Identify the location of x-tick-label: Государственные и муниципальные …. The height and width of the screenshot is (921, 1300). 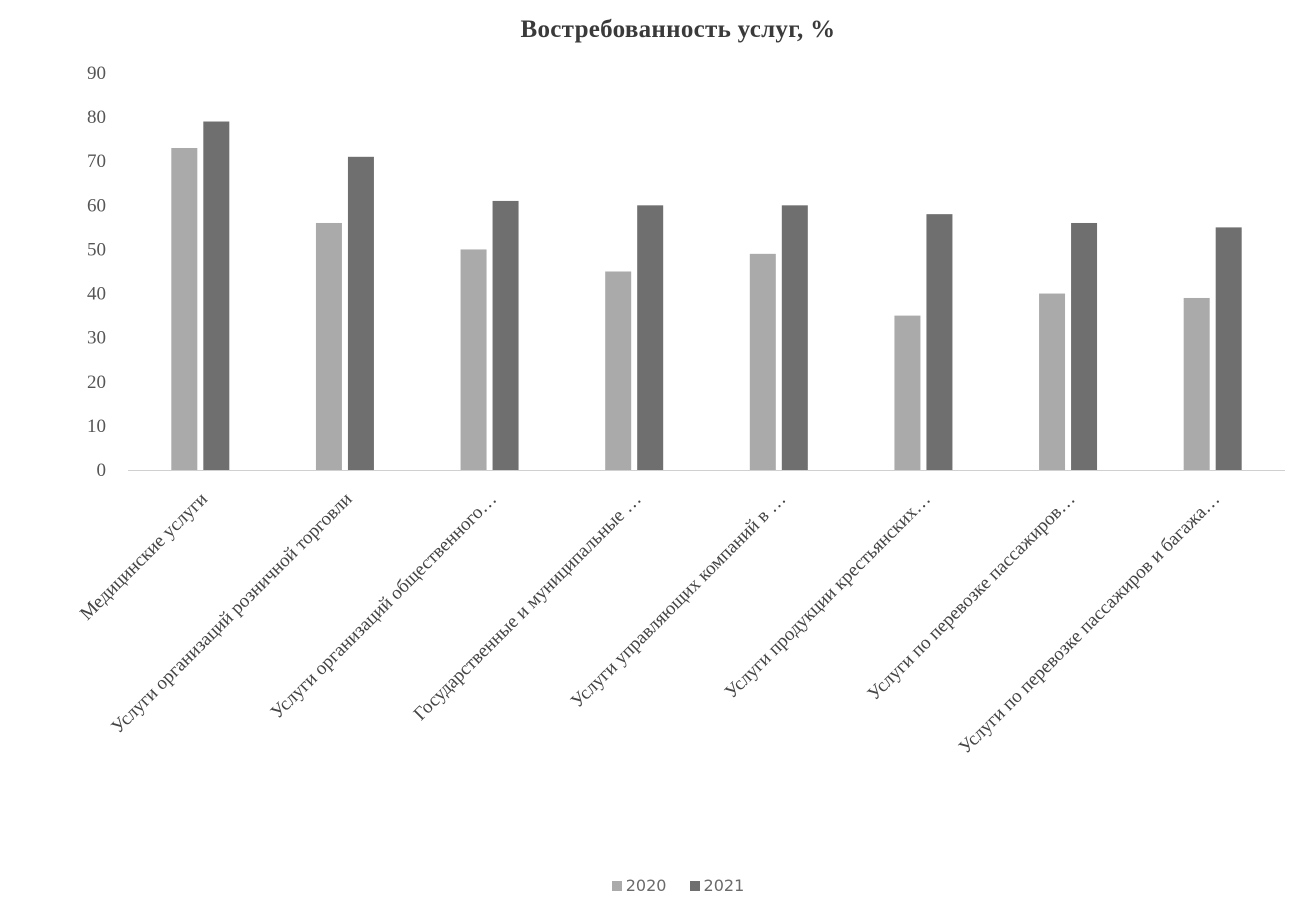
(528, 607).